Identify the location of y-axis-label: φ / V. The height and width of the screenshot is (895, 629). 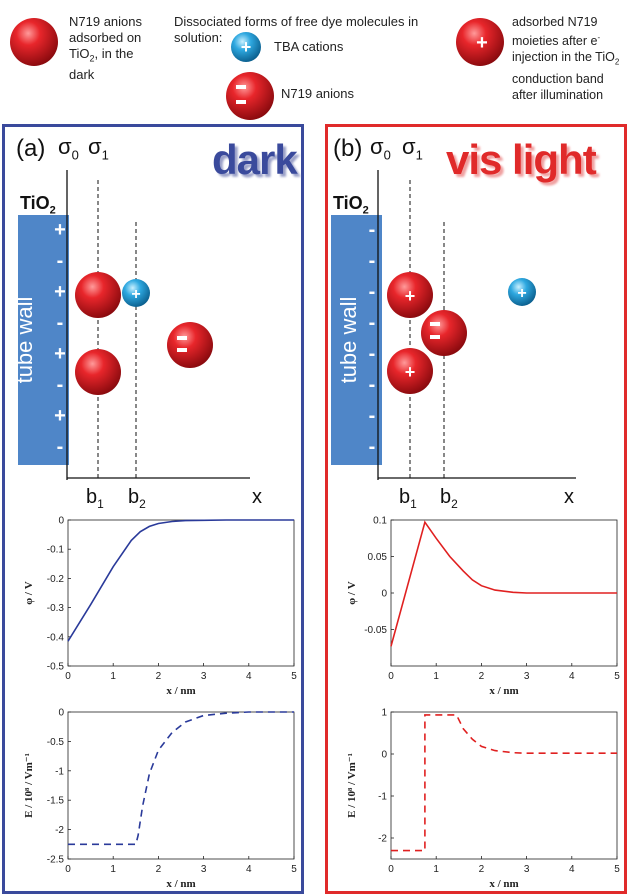
(29, 592).